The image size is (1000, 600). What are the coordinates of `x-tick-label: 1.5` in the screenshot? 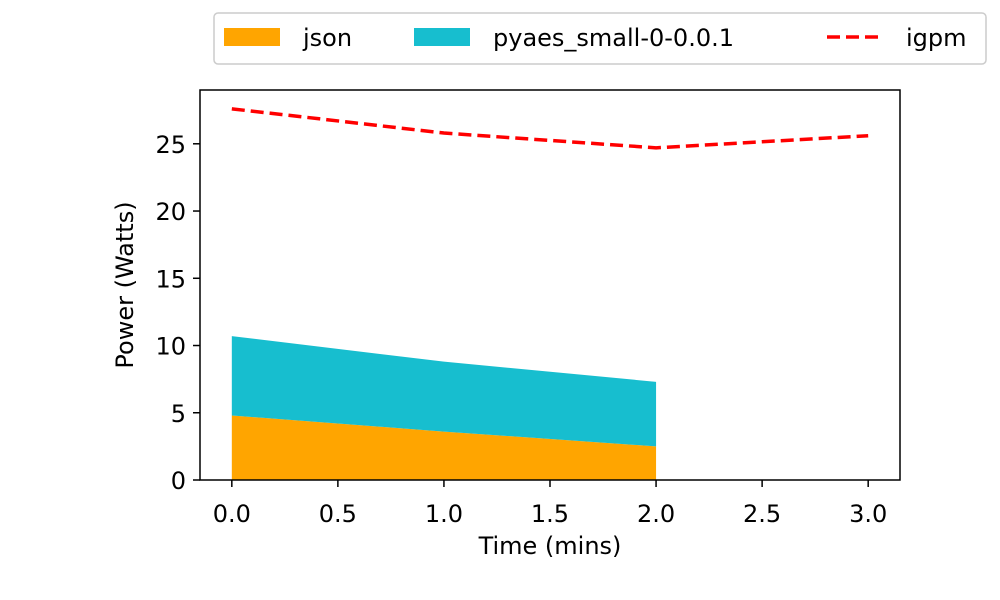 It's located at (550, 514).